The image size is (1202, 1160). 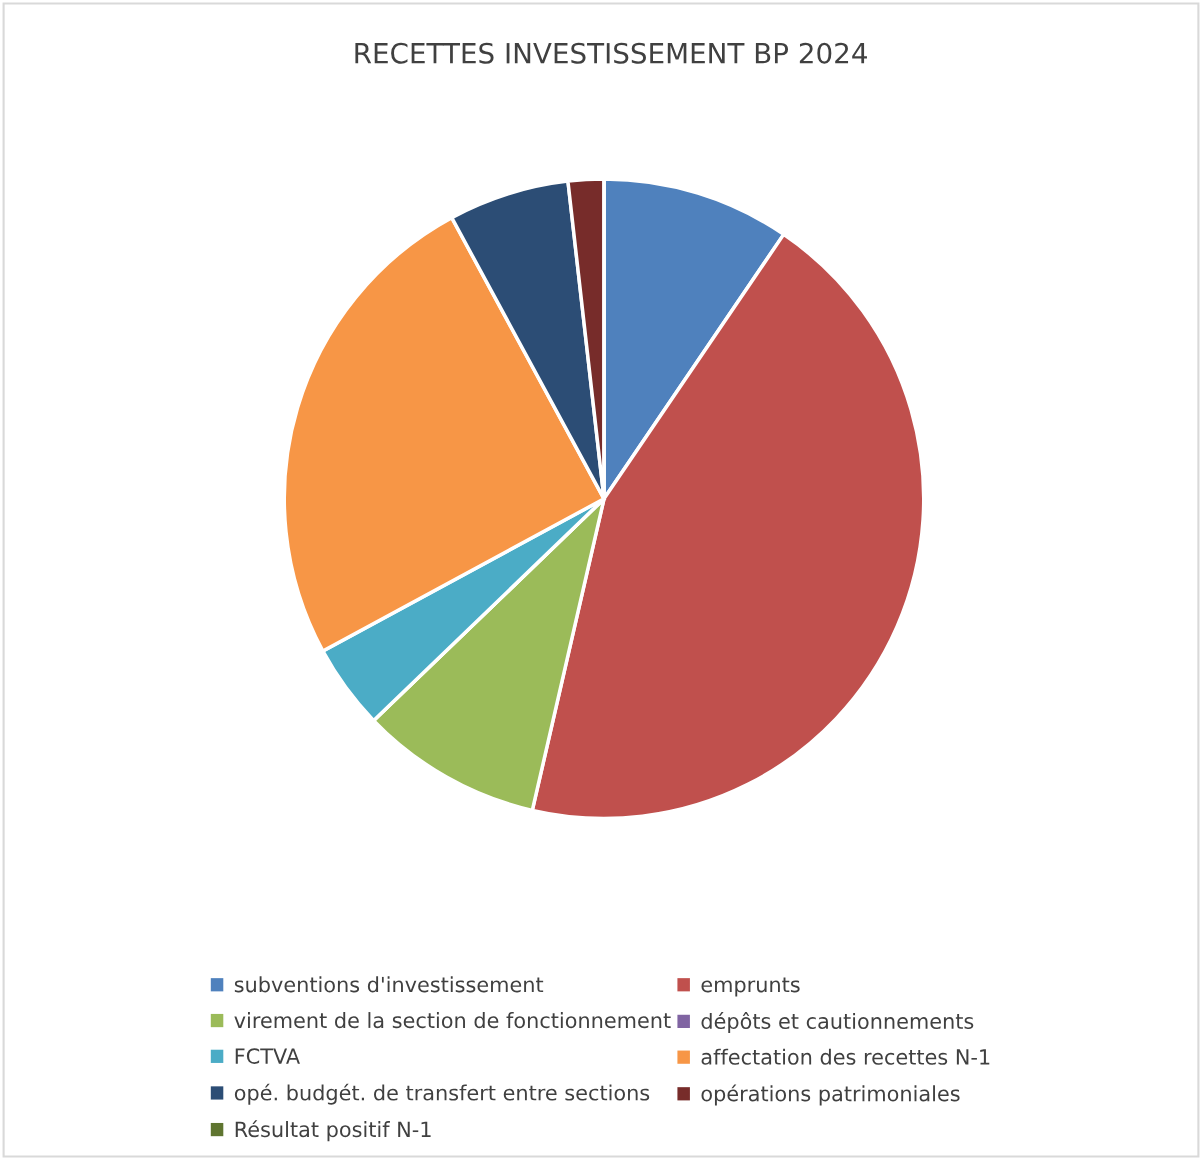 I want to click on legend-label: opé. budgét. de transfert entre sections, so click(x=442, y=1094).